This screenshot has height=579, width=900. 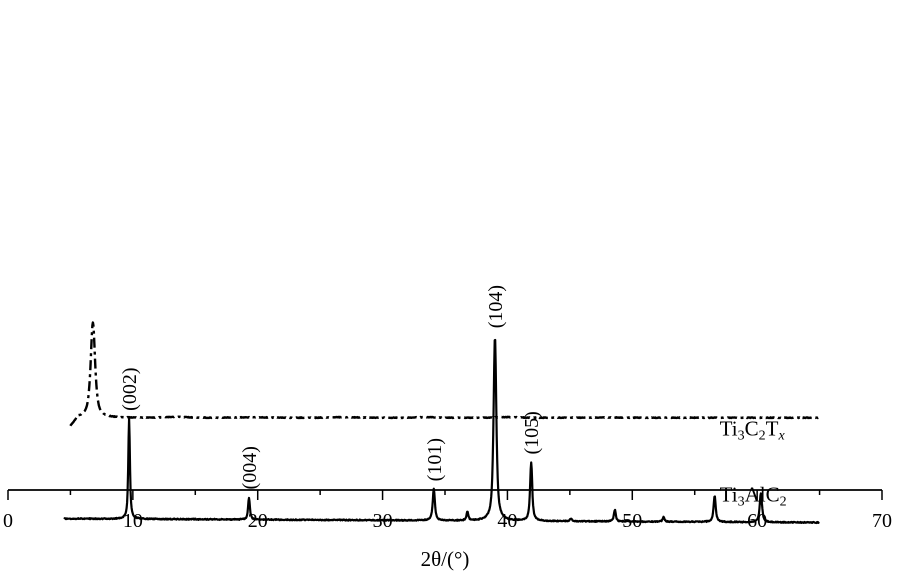 What do you see at coordinates (757, 521) in the screenshot?
I see `x-tick-label: 60` at bounding box center [757, 521].